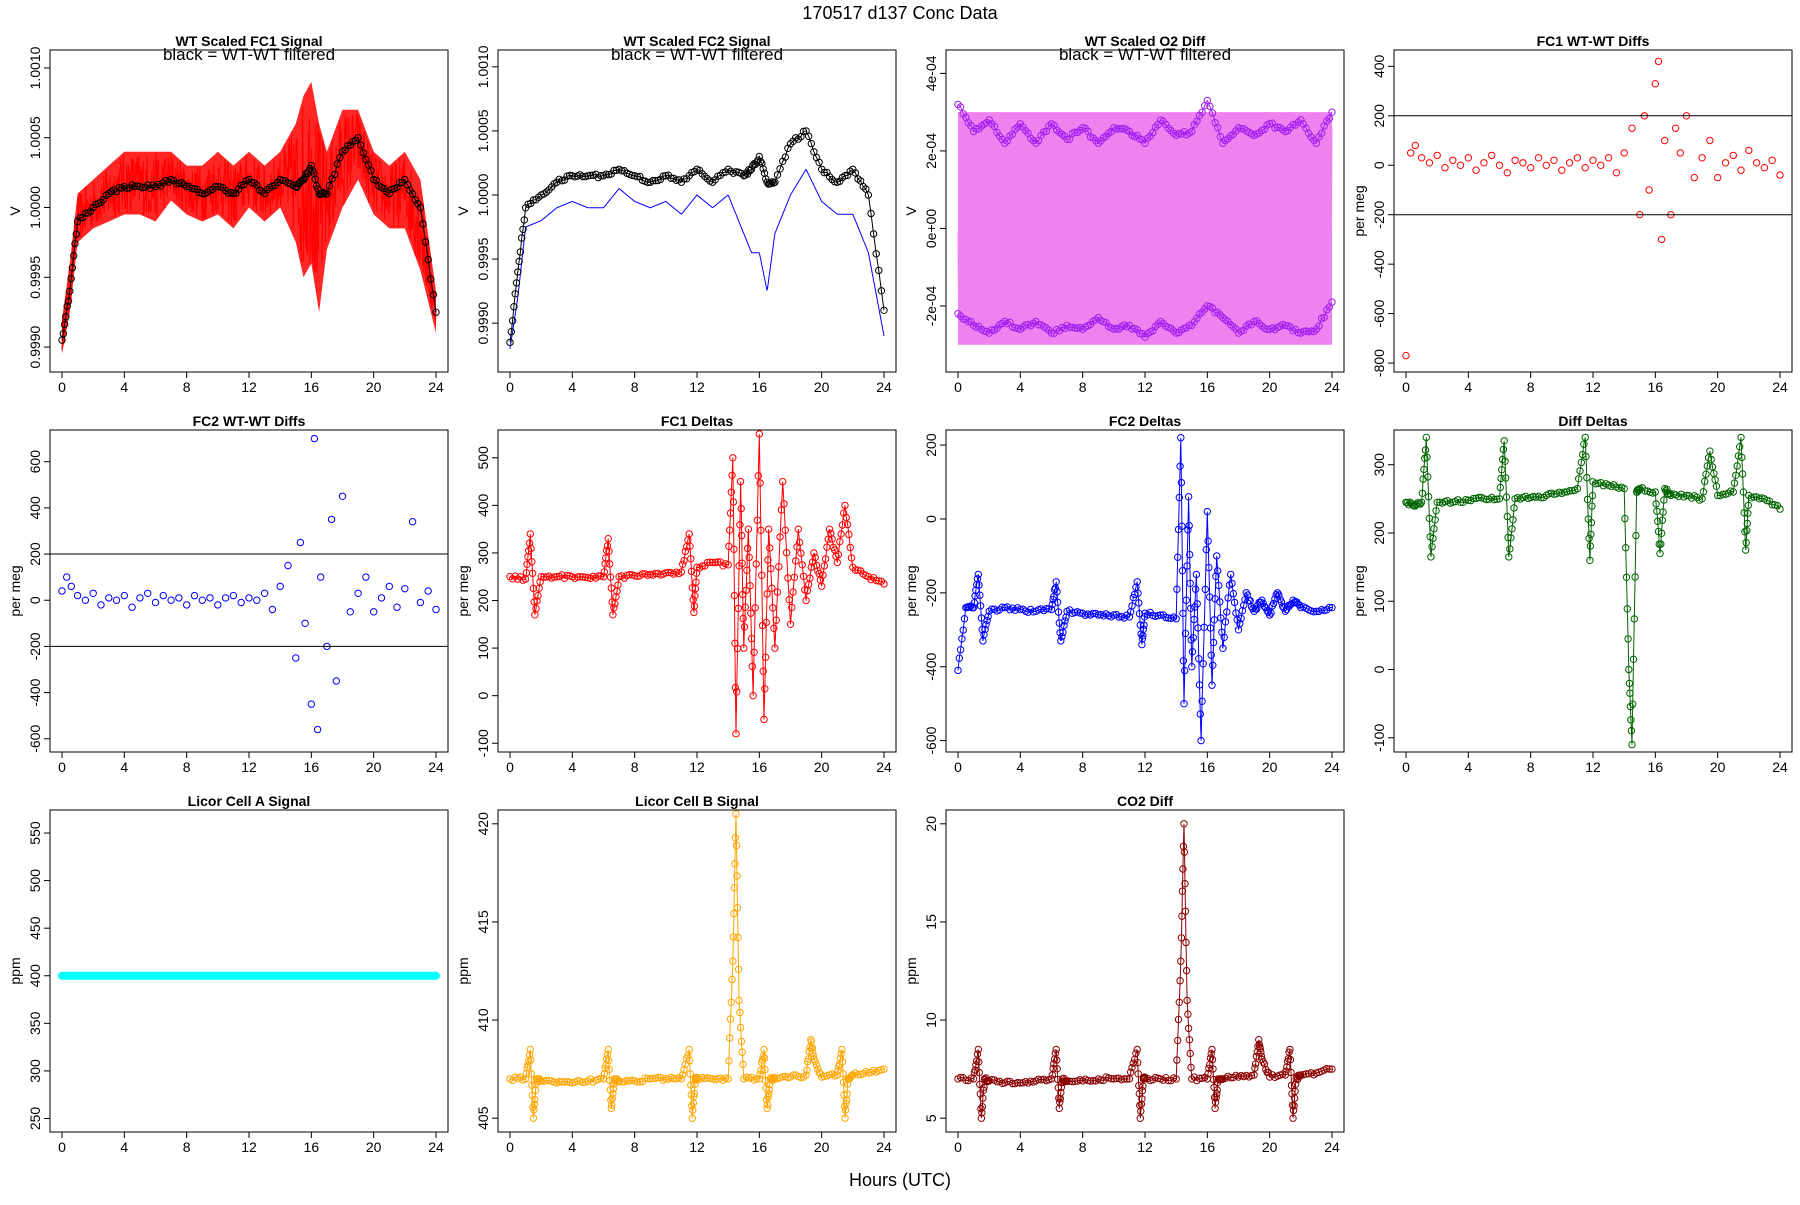 This screenshot has width=1800, height=1205. Describe the element at coordinates (35, 976) in the screenshot. I see `y-tick-label: 400` at that location.